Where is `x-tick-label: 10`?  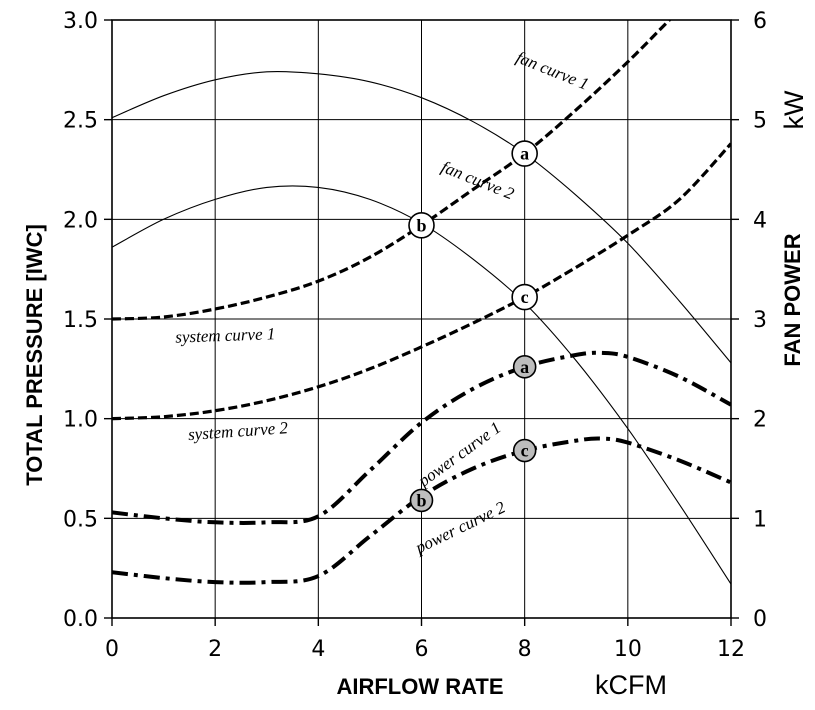
x-tick-label: 10 is located at coordinates (628, 649).